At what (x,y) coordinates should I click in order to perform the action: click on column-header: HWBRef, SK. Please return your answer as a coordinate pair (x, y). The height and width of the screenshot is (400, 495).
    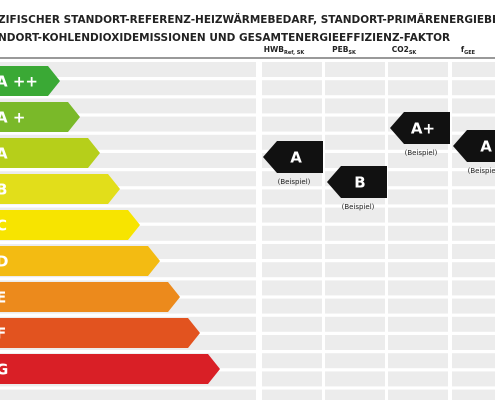
    Looking at the image, I should click on (285, 50).